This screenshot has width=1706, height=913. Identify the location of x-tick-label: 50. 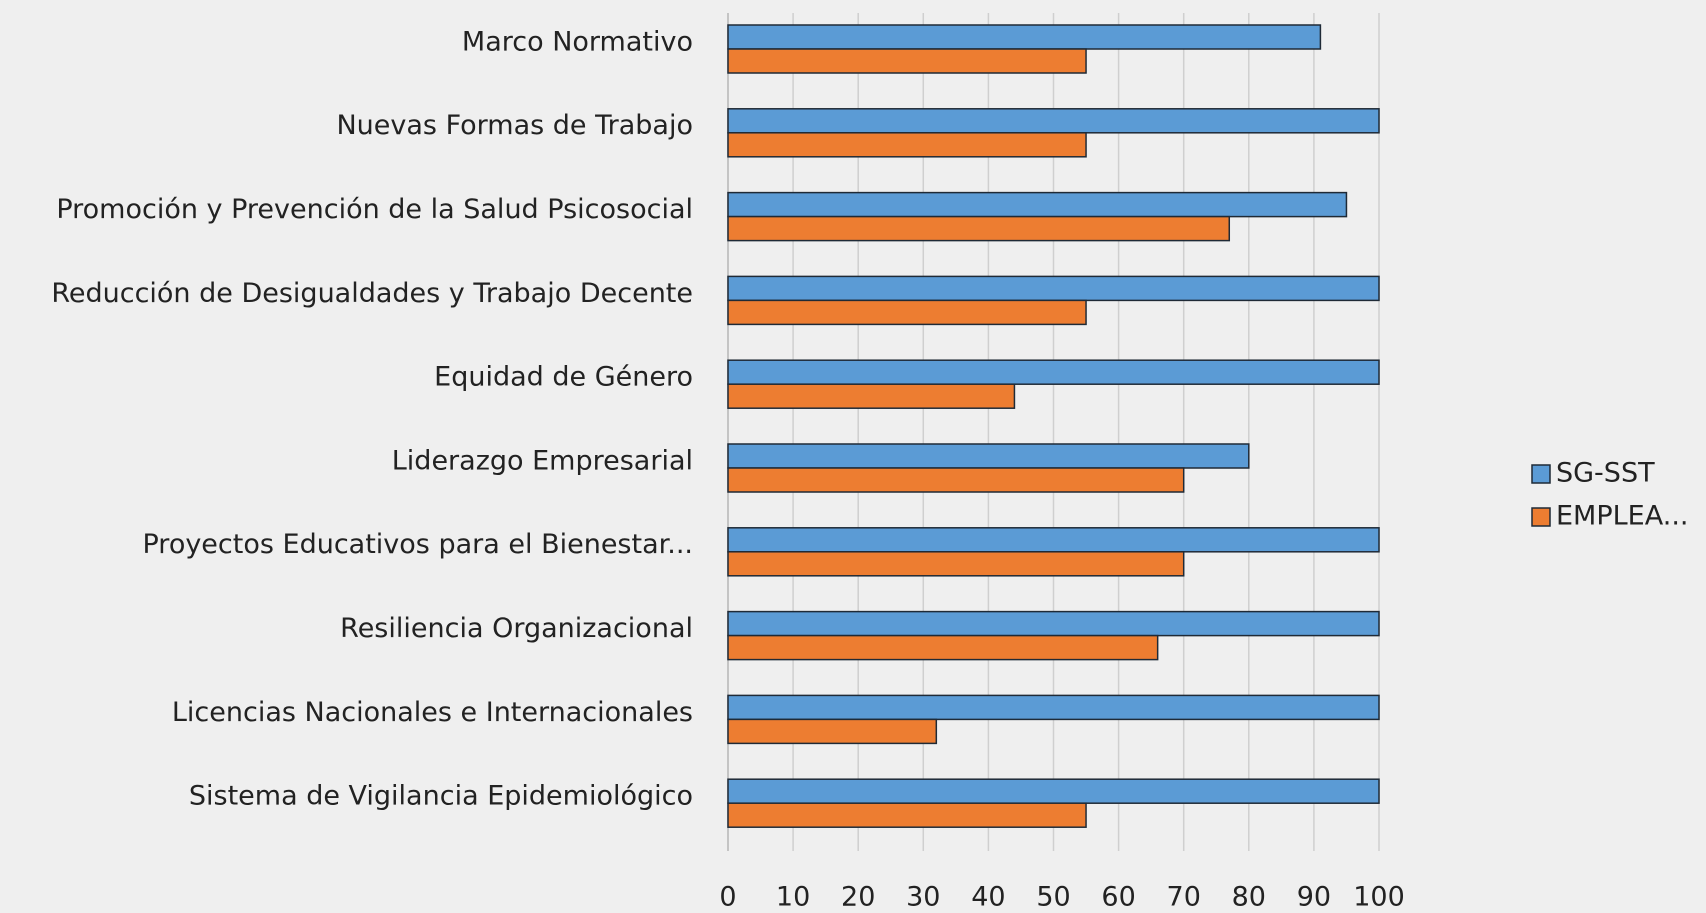
(1053, 897).